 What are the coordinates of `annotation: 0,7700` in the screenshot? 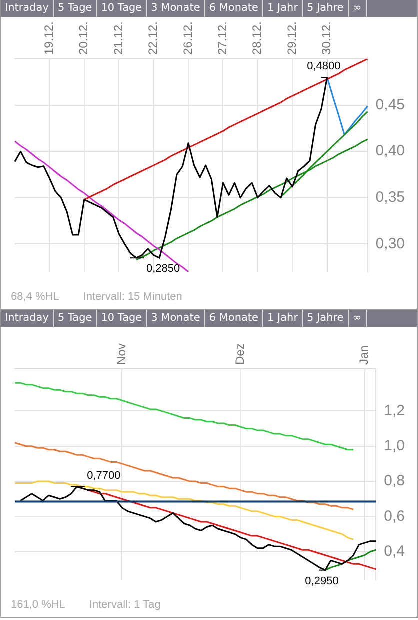 It's located at (104, 476).